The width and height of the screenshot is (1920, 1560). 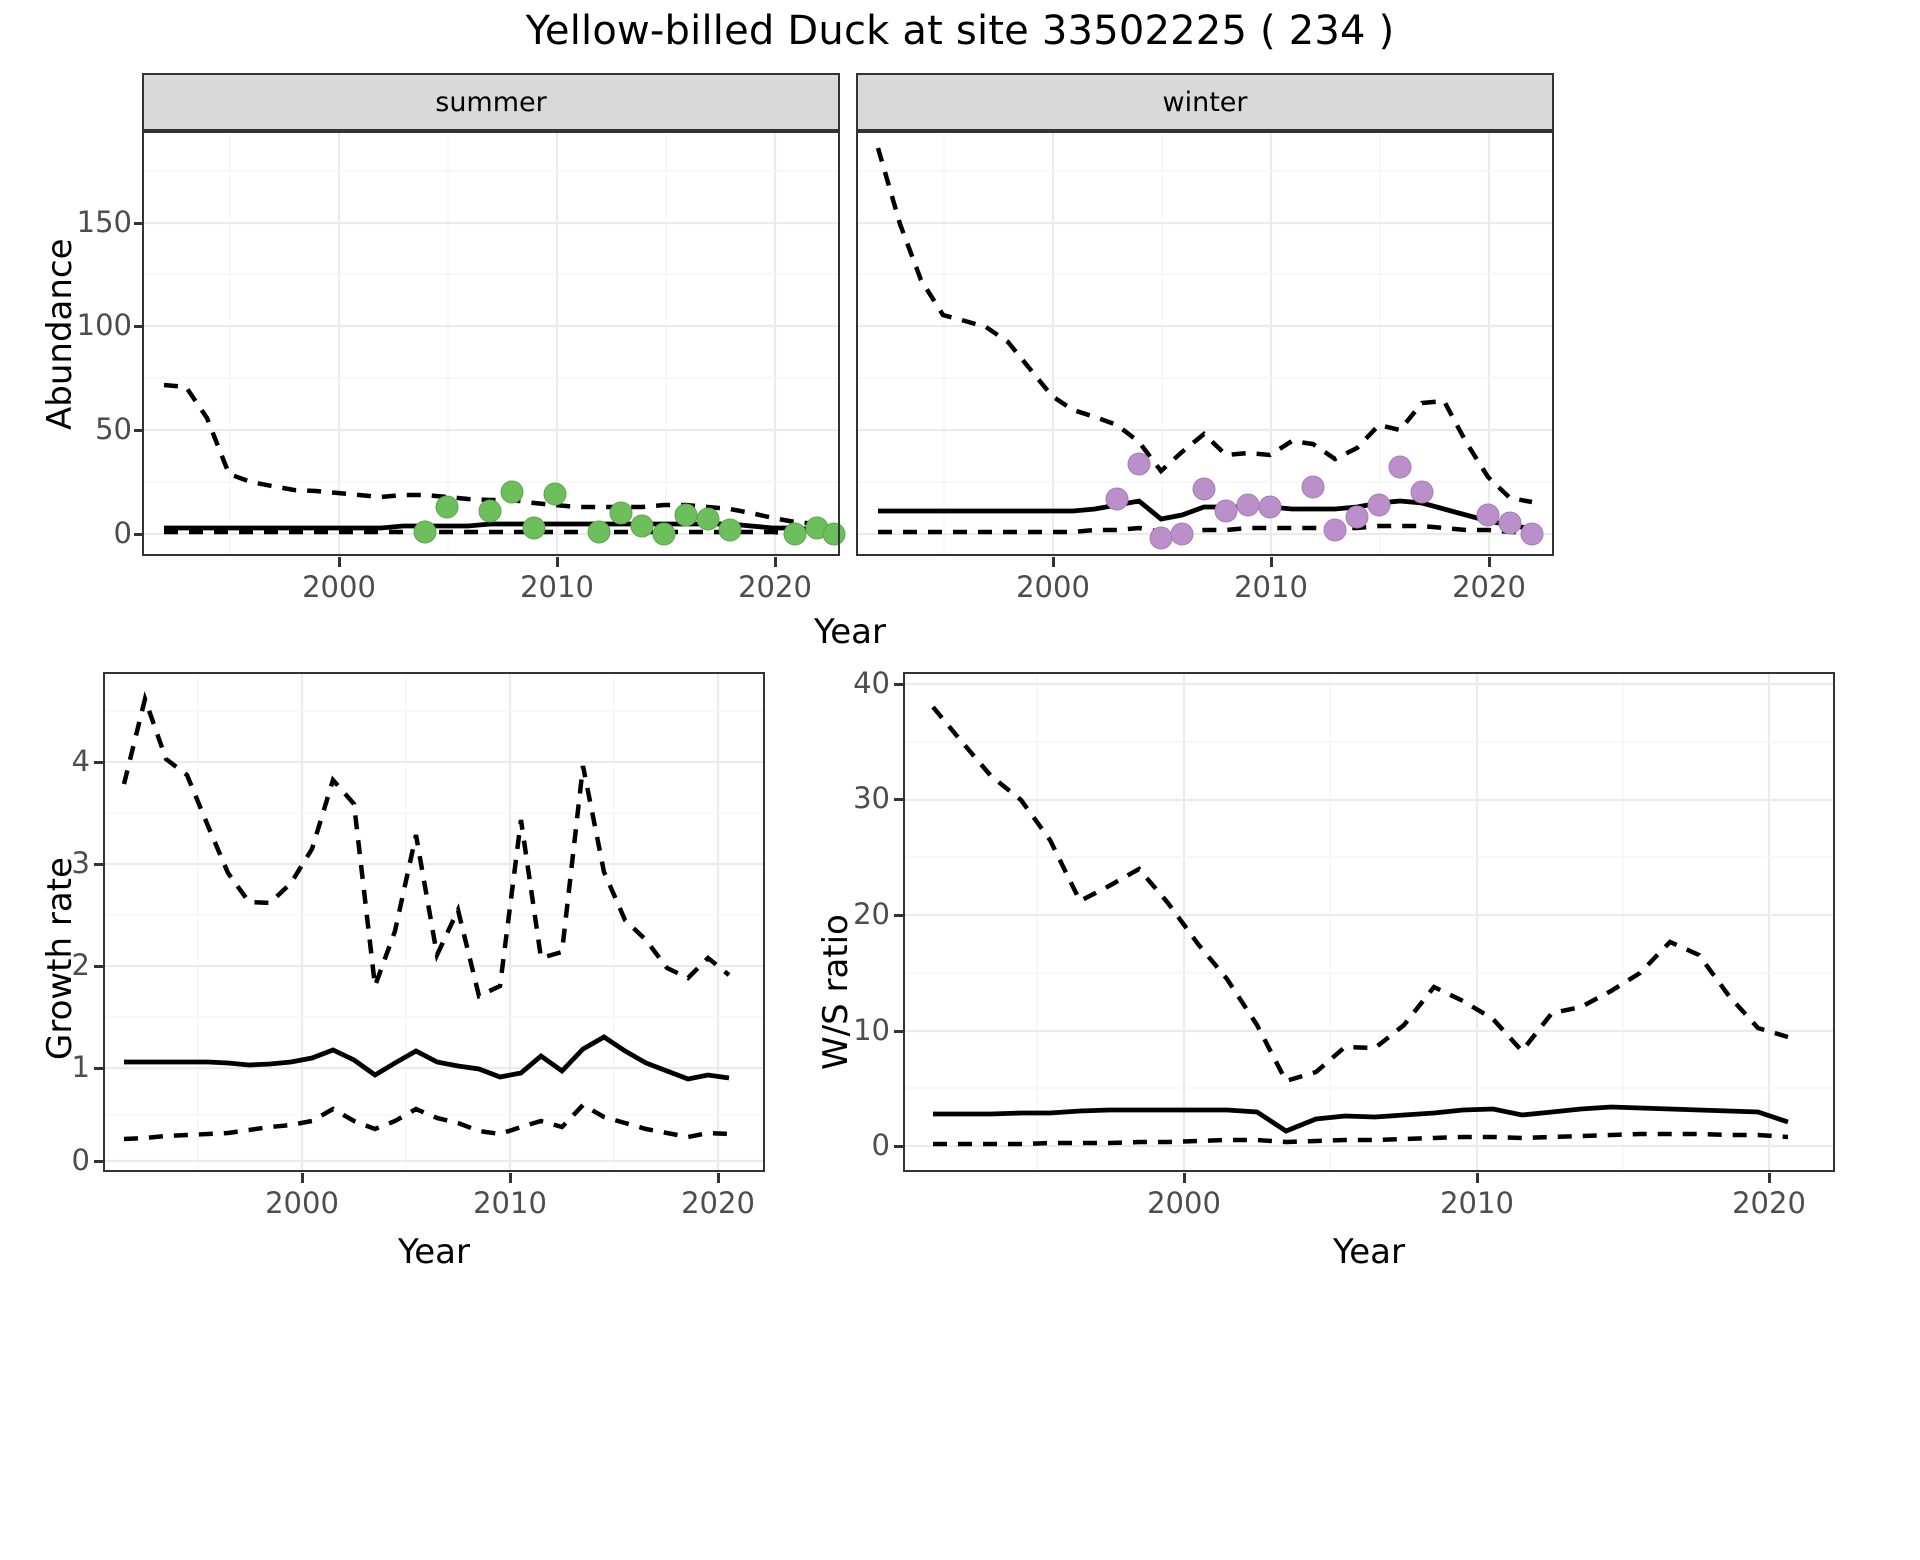 What do you see at coordinates (434, 1252) in the screenshot?
I see `growth-x-axis-title: Year` at bounding box center [434, 1252].